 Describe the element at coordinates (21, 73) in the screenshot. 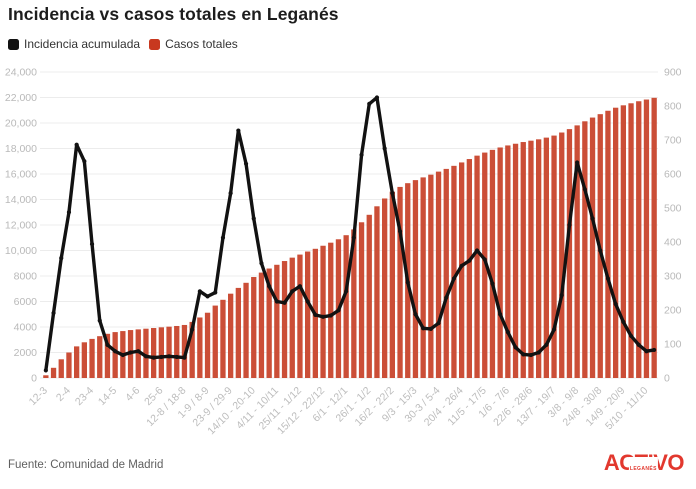

I see `y-tick-label-left: 24,000` at that location.